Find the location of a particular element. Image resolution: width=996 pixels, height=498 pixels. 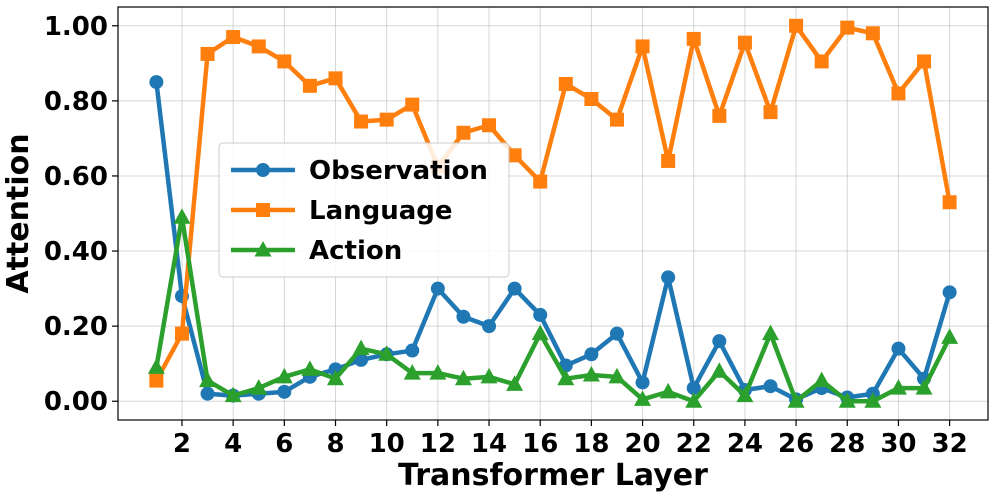

legend-observation-marker is located at coordinates (263, 170).